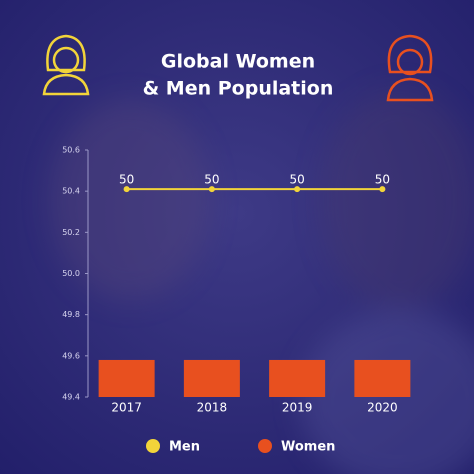 This screenshot has height=474, width=474. I want to click on legend-label: Women, so click(308, 447).